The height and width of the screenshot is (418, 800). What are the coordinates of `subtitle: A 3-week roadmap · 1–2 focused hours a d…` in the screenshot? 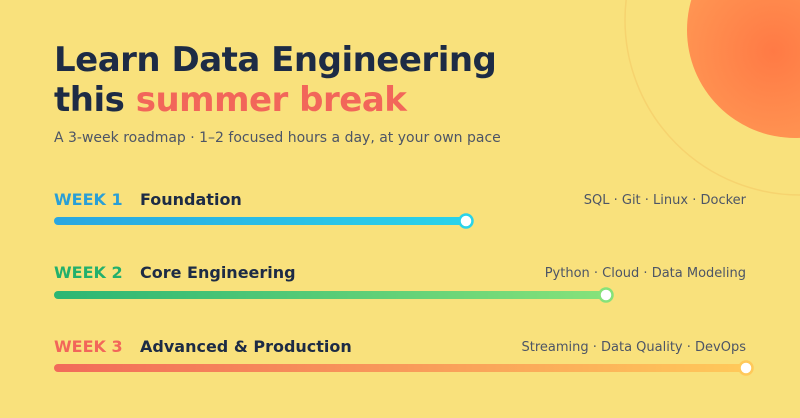 It's located at (277, 138).